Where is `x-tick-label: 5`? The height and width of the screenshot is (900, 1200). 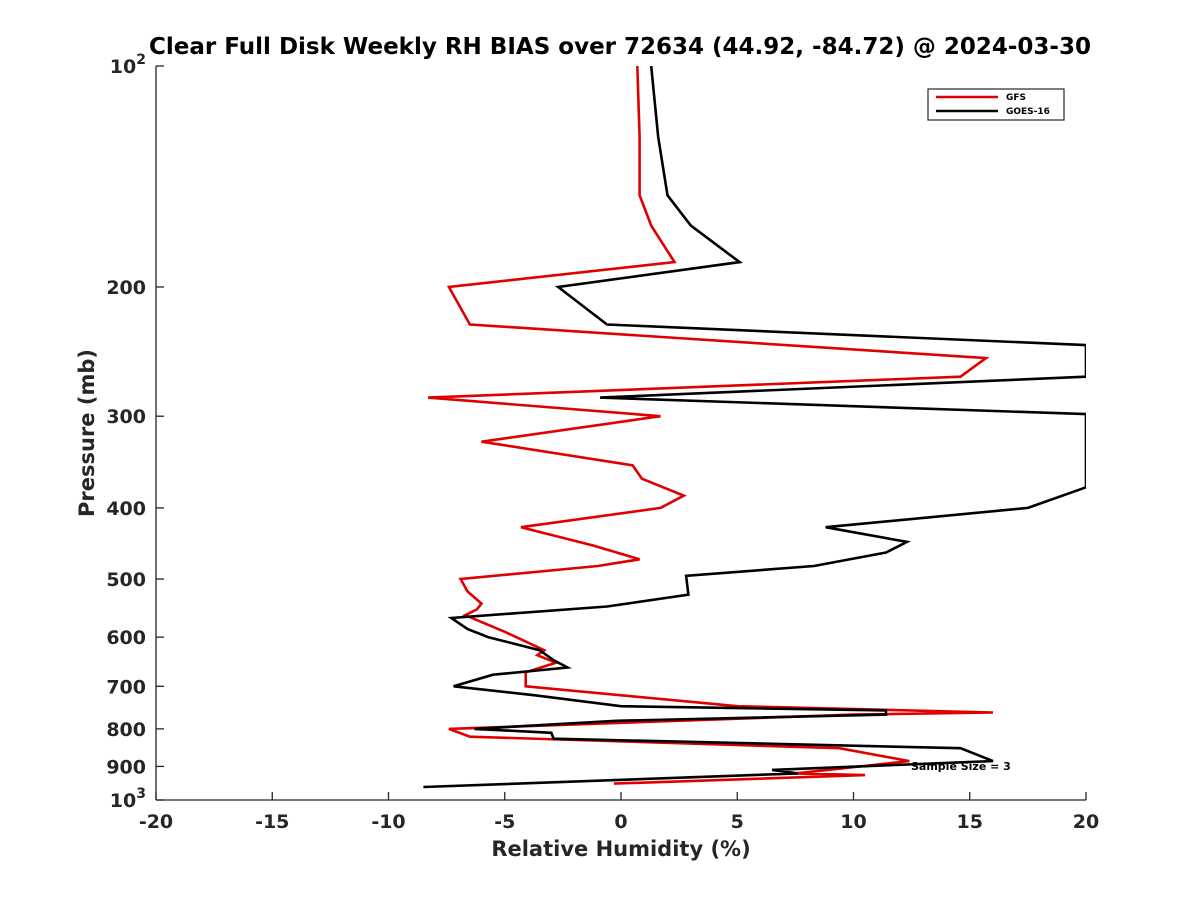
x-tick-label: 5 is located at coordinates (737, 822).